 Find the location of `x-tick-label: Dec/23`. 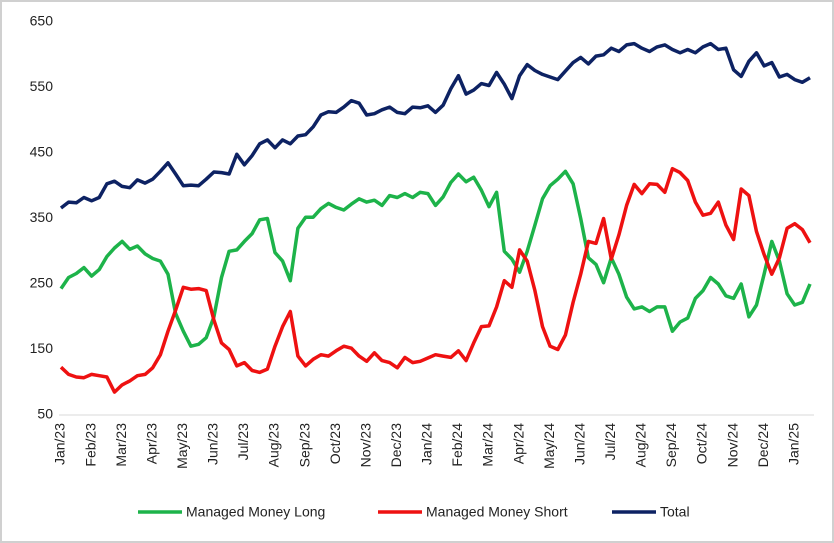

x-tick-label: Dec/23 is located at coordinates (396, 445).